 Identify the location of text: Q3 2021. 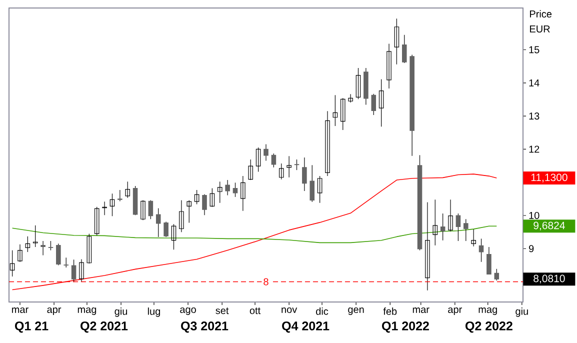
(204, 327).